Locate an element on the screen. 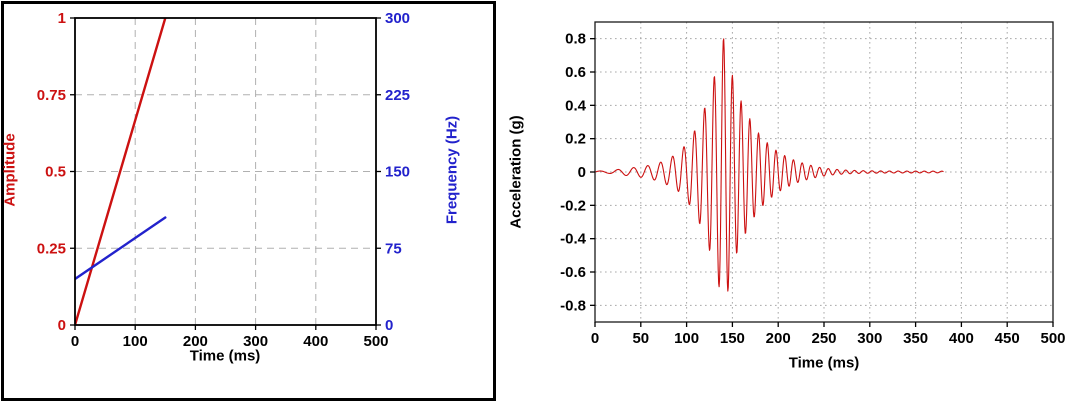 The width and height of the screenshot is (1086, 405). svg-text: 0.8 is located at coordinates (575, 39).